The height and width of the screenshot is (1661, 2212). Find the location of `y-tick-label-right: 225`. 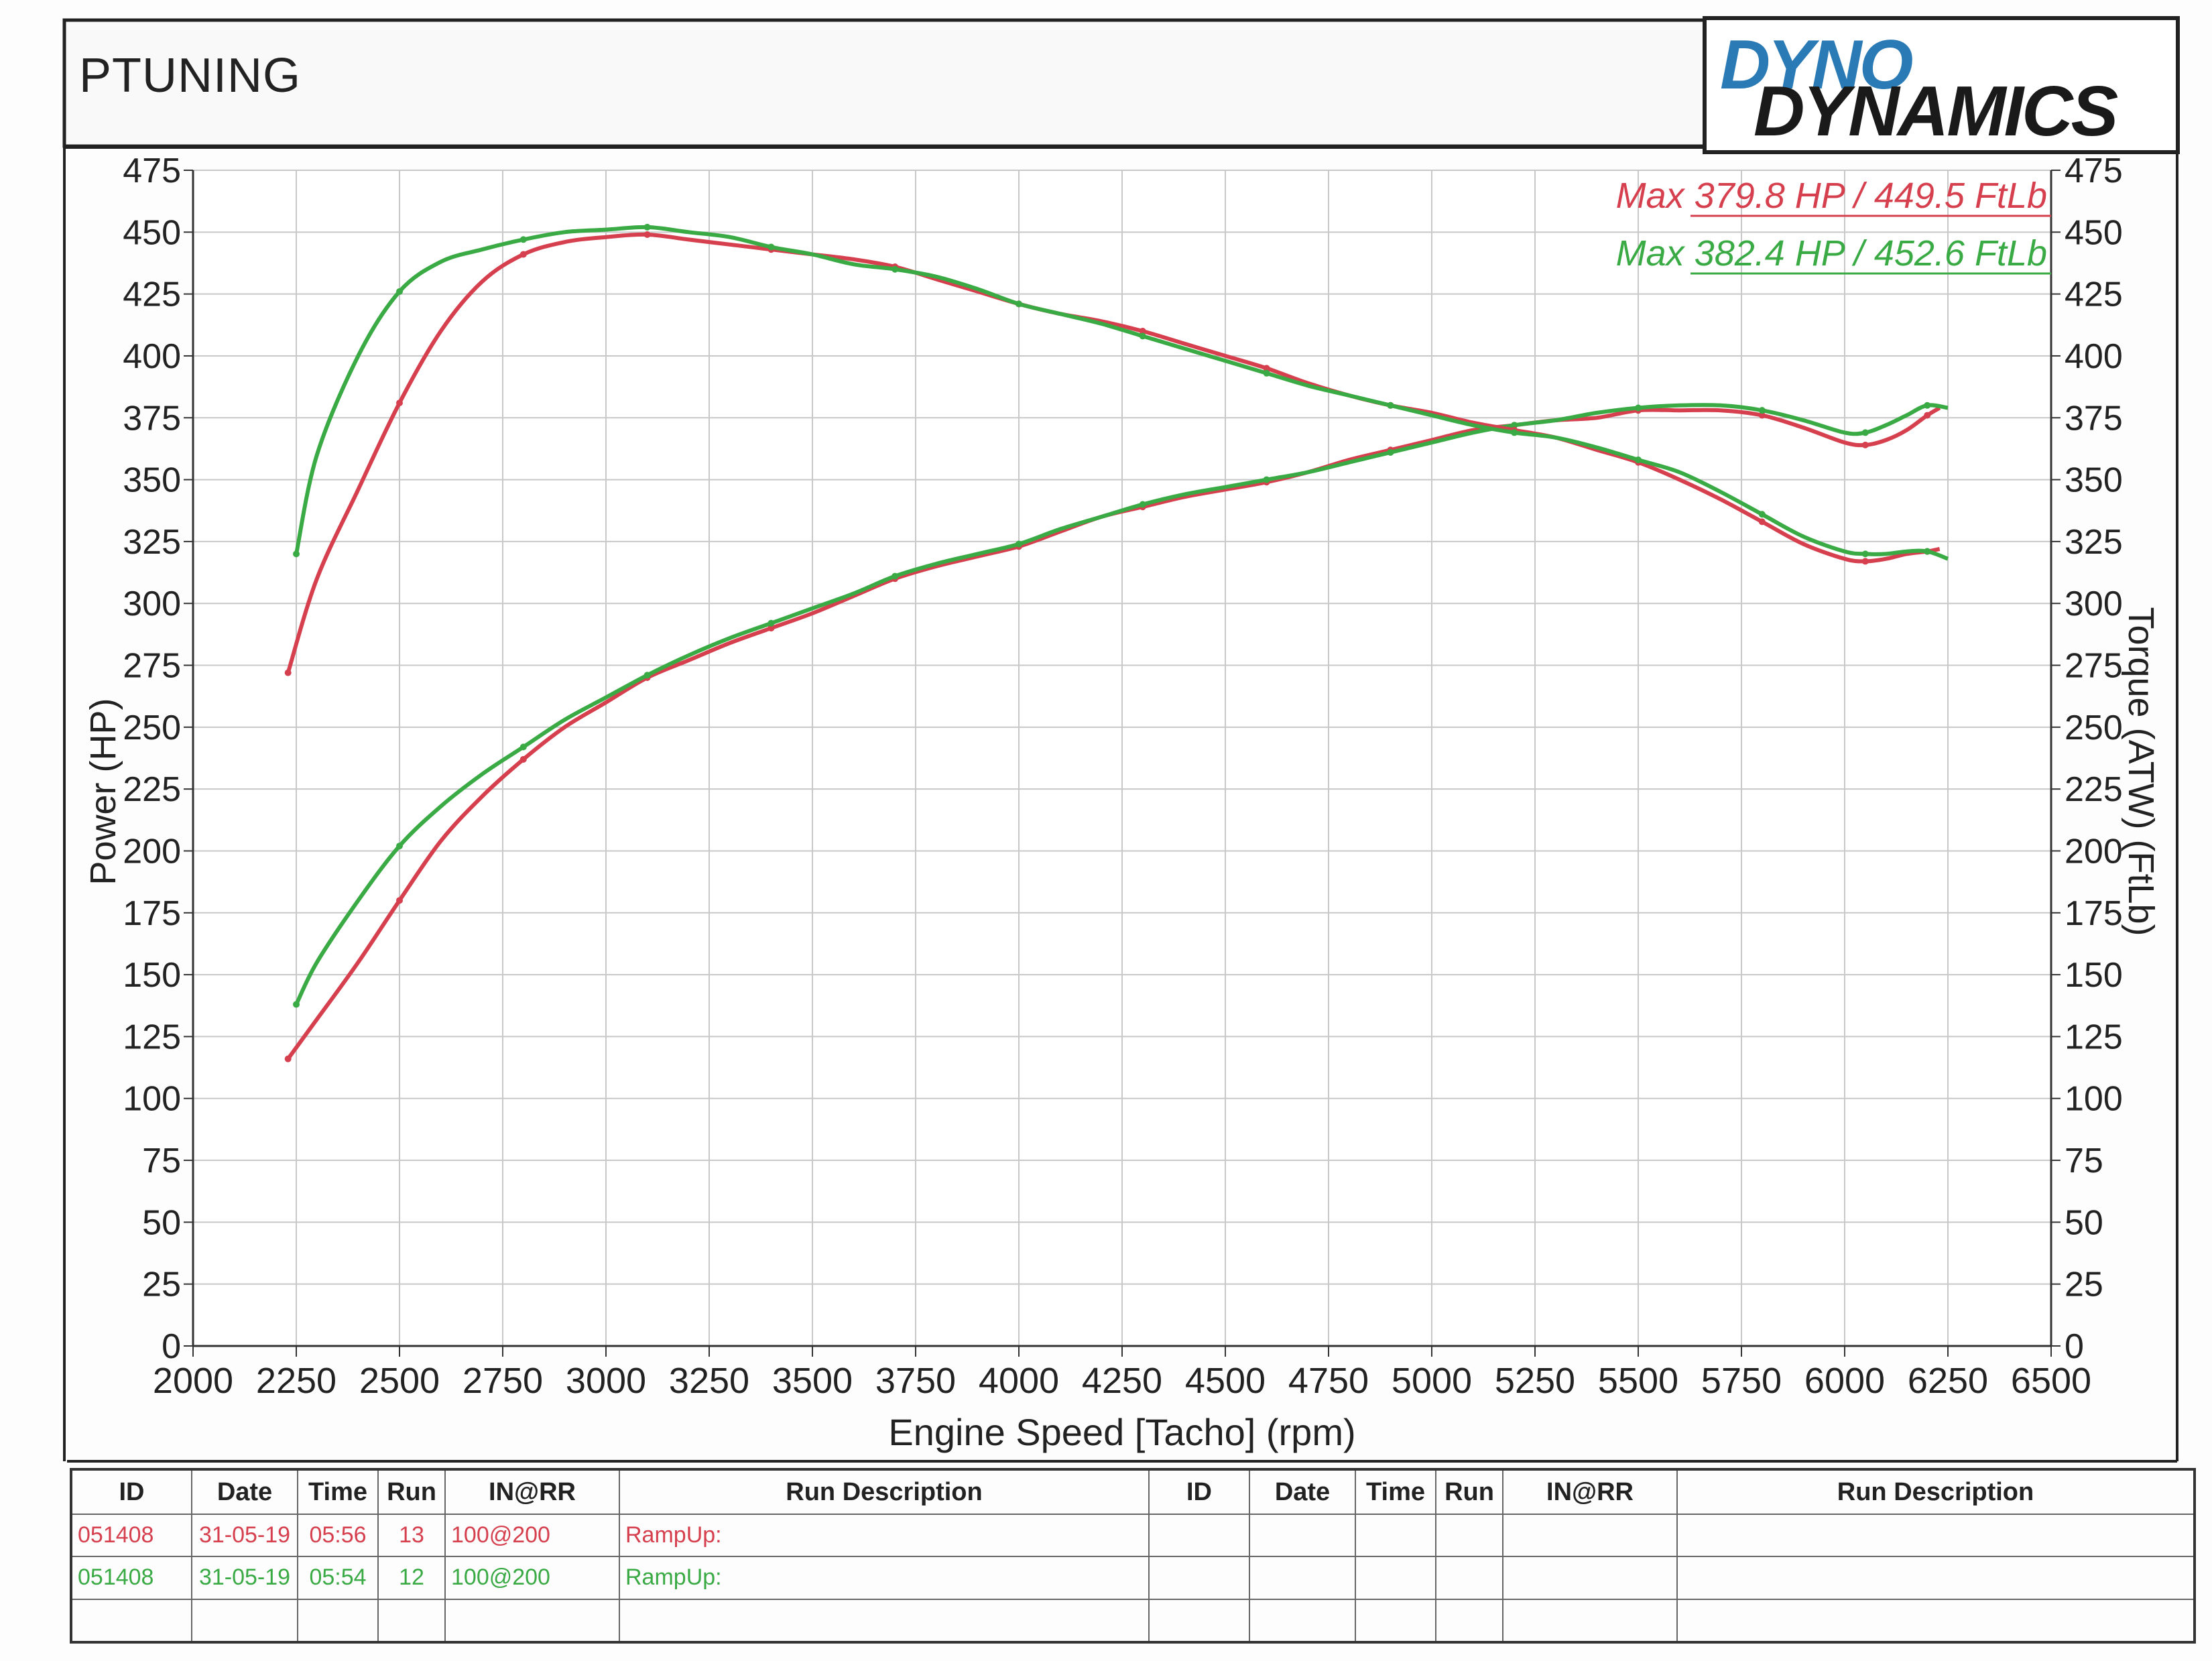

y-tick-label-right: 225 is located at coordinates (2094, 789).